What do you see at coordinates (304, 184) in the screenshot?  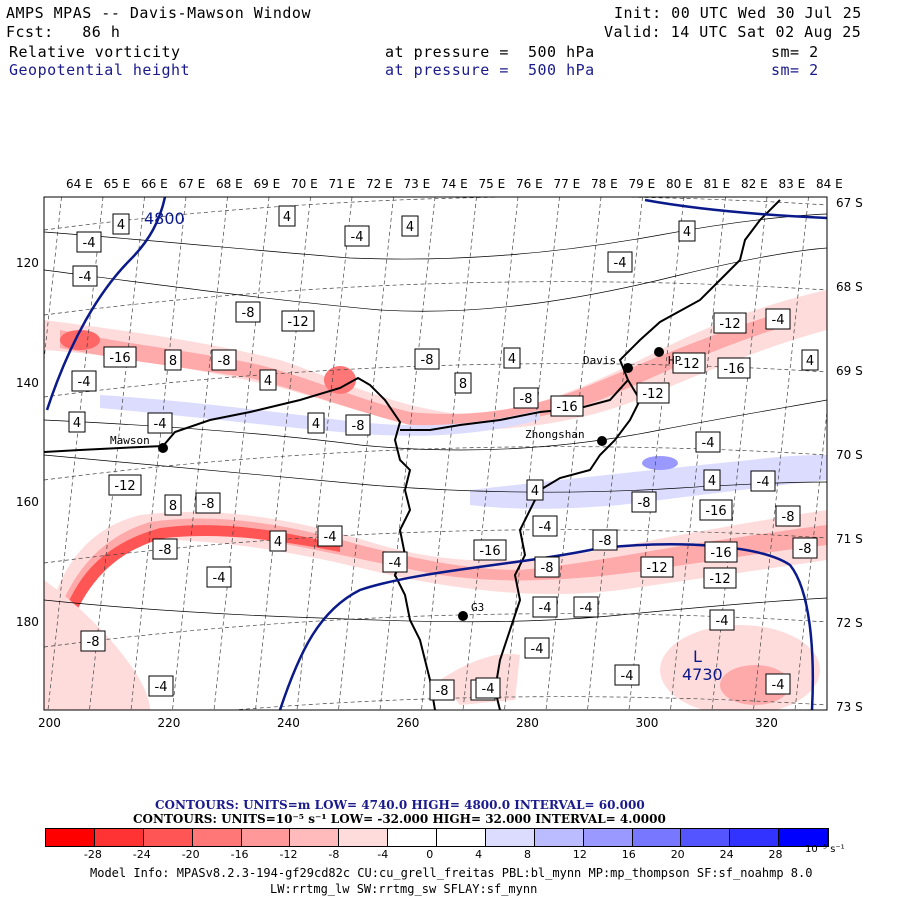 I see `lon-label: 70 E` at bounding box center [304, 184].